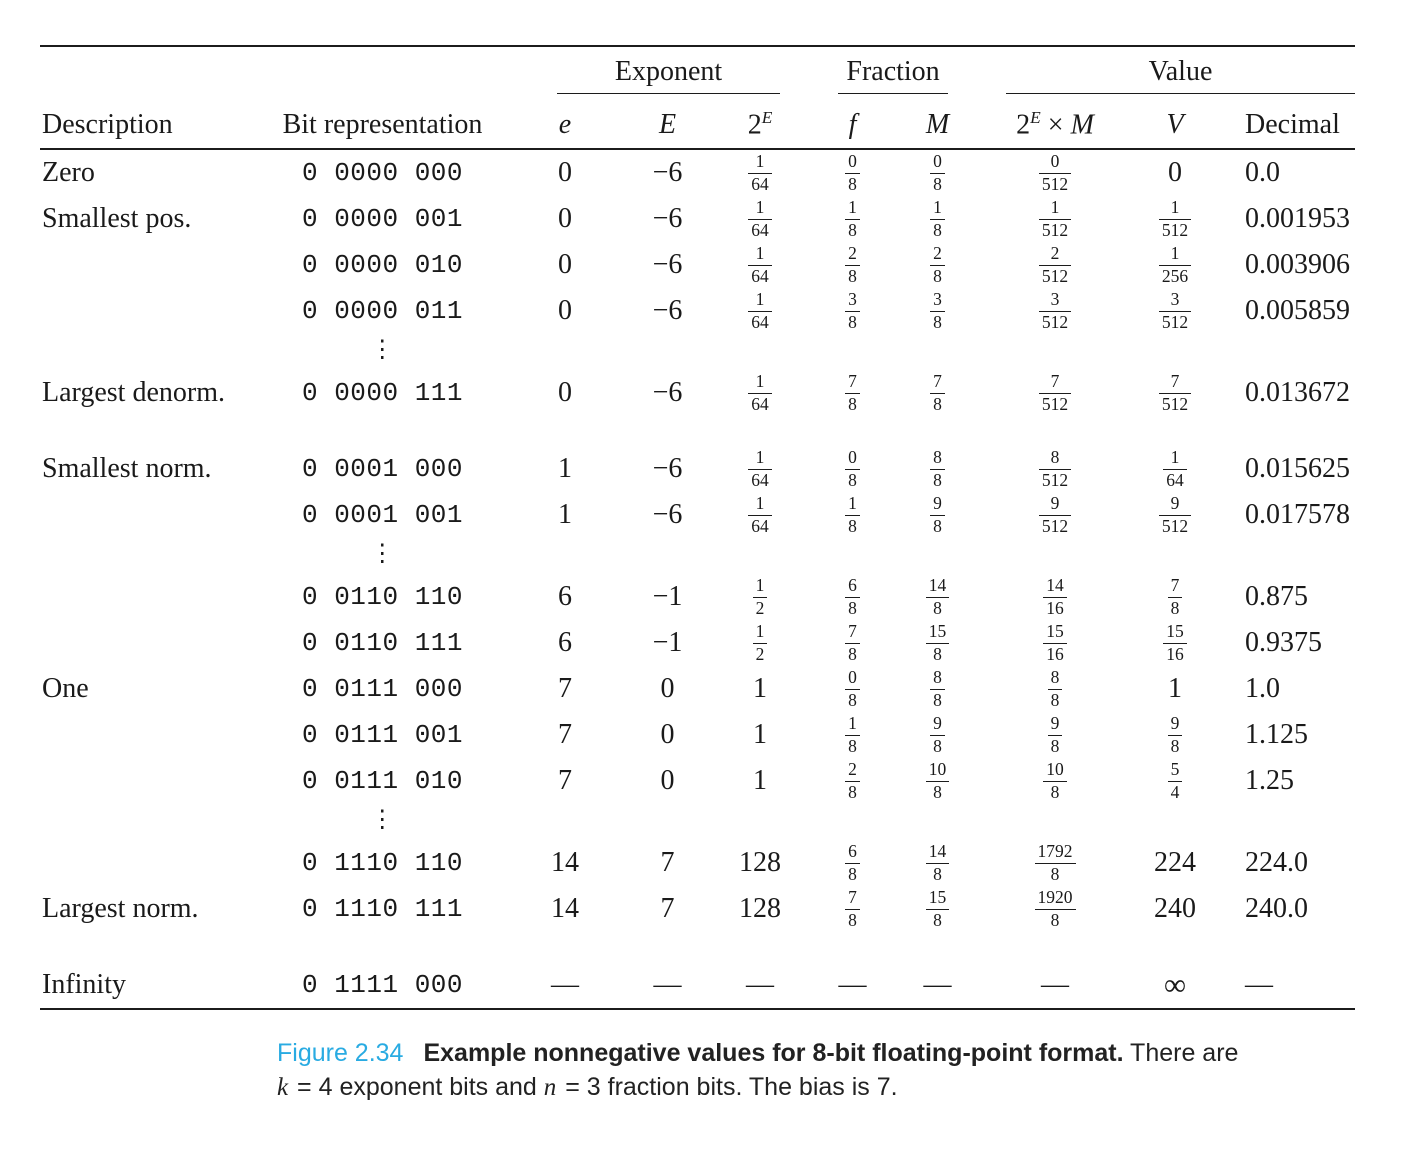 Image resolution: width=1402 pixels, height=1171 pixels. I want to click on cell-V: 3 512, so click(1175, 311).